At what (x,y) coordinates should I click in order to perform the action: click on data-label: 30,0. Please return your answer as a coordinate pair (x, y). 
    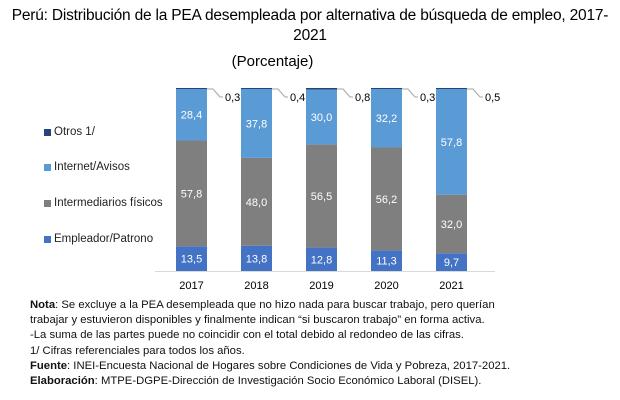
    Looking at the image, I should click on (321, 118).